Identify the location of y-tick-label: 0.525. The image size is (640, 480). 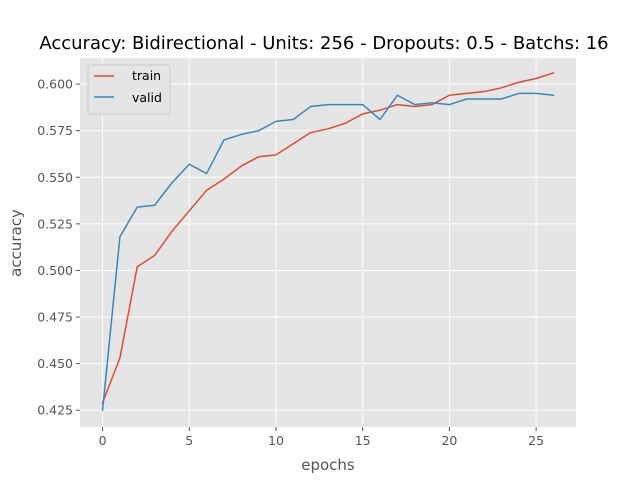
(55, 223).